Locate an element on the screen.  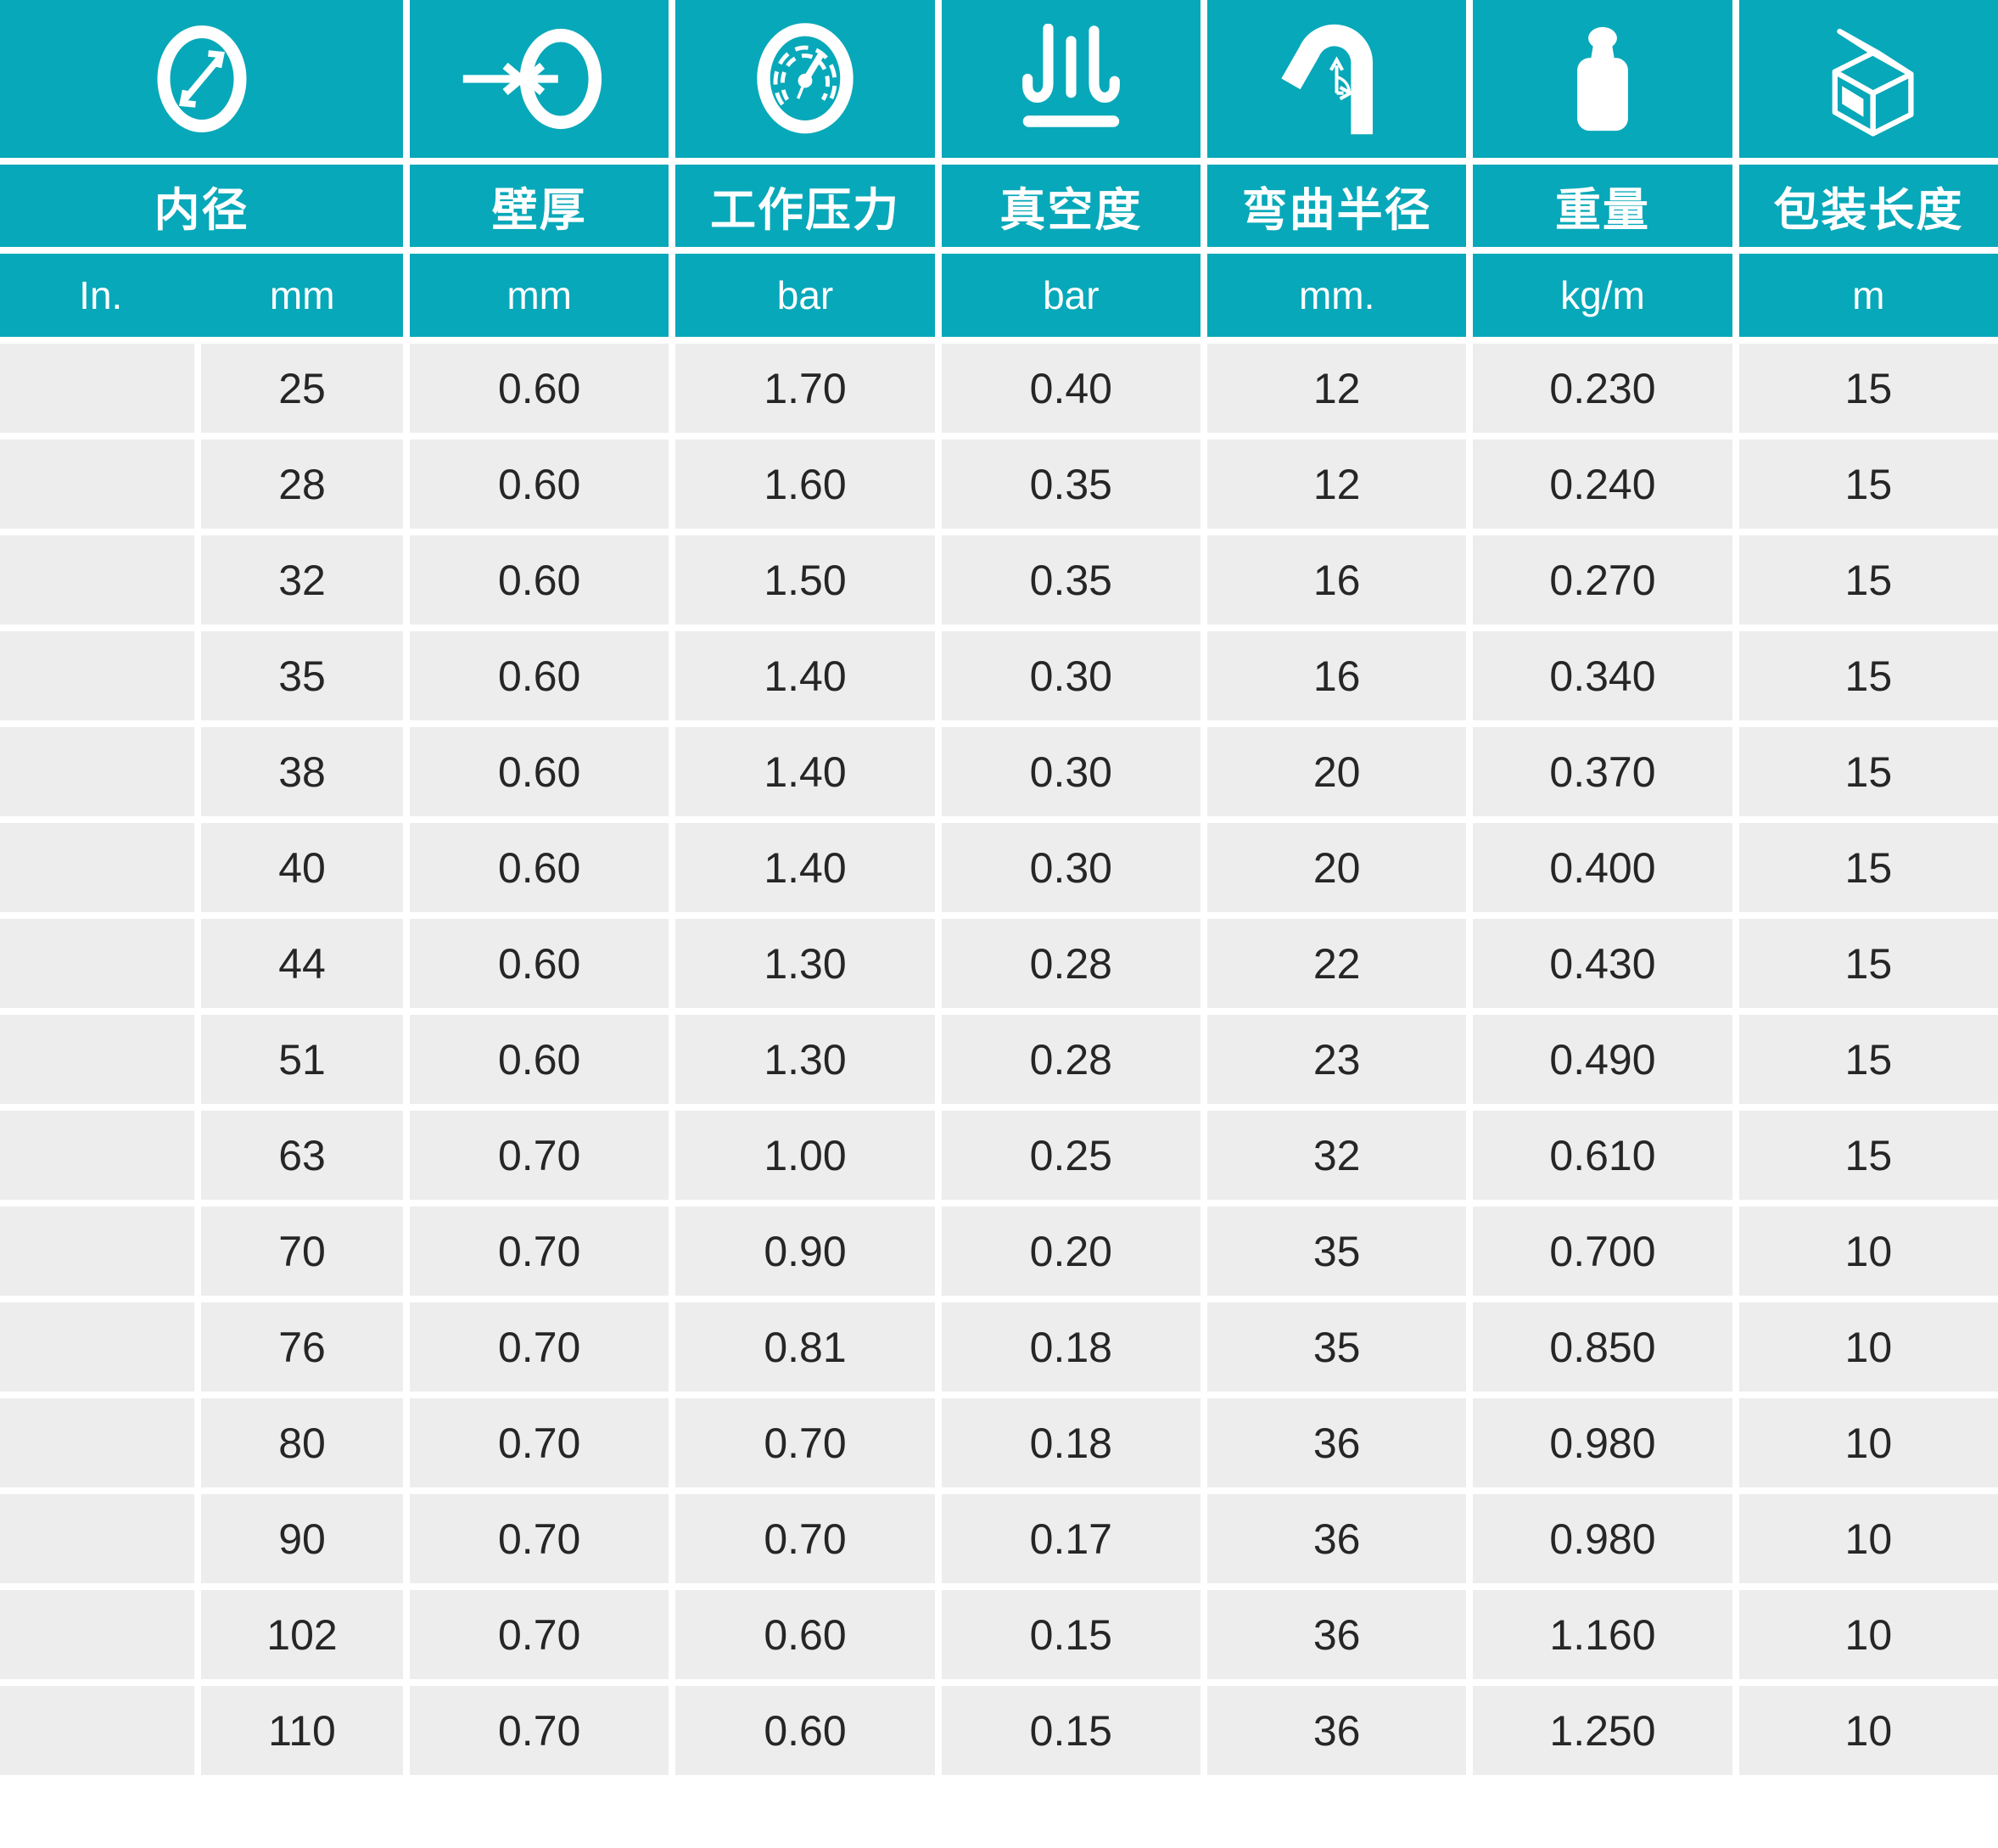
inner-diameter-mm-cell: 28 is located at coordinates (302, 484).